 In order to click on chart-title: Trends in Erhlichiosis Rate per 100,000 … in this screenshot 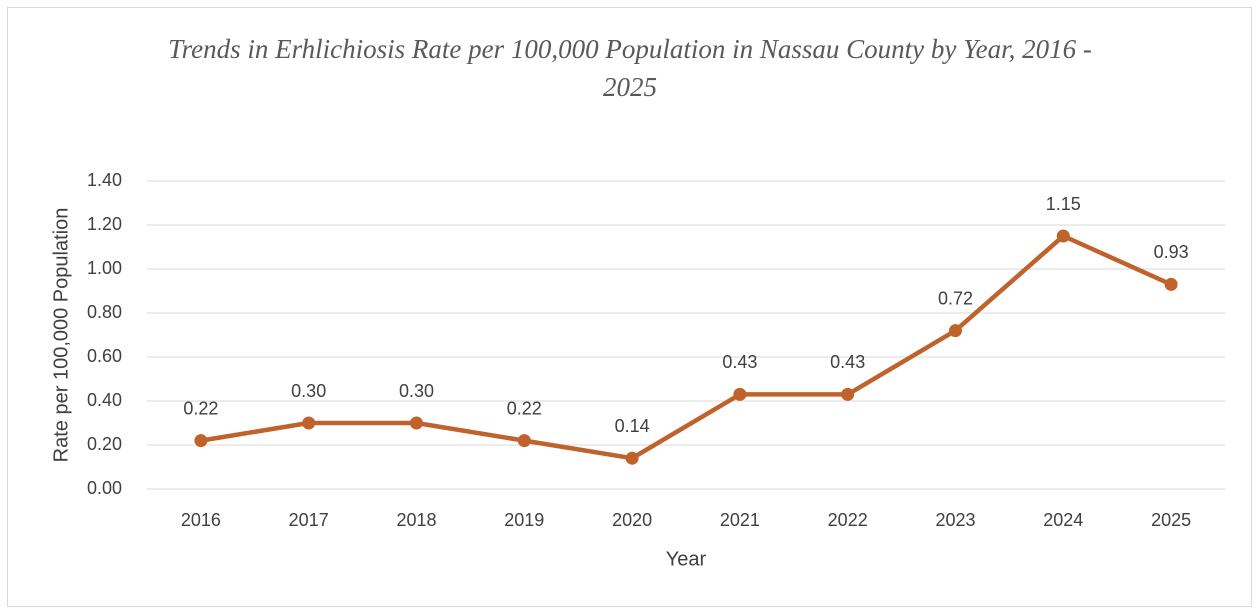, I will do `click(630, 68)`.